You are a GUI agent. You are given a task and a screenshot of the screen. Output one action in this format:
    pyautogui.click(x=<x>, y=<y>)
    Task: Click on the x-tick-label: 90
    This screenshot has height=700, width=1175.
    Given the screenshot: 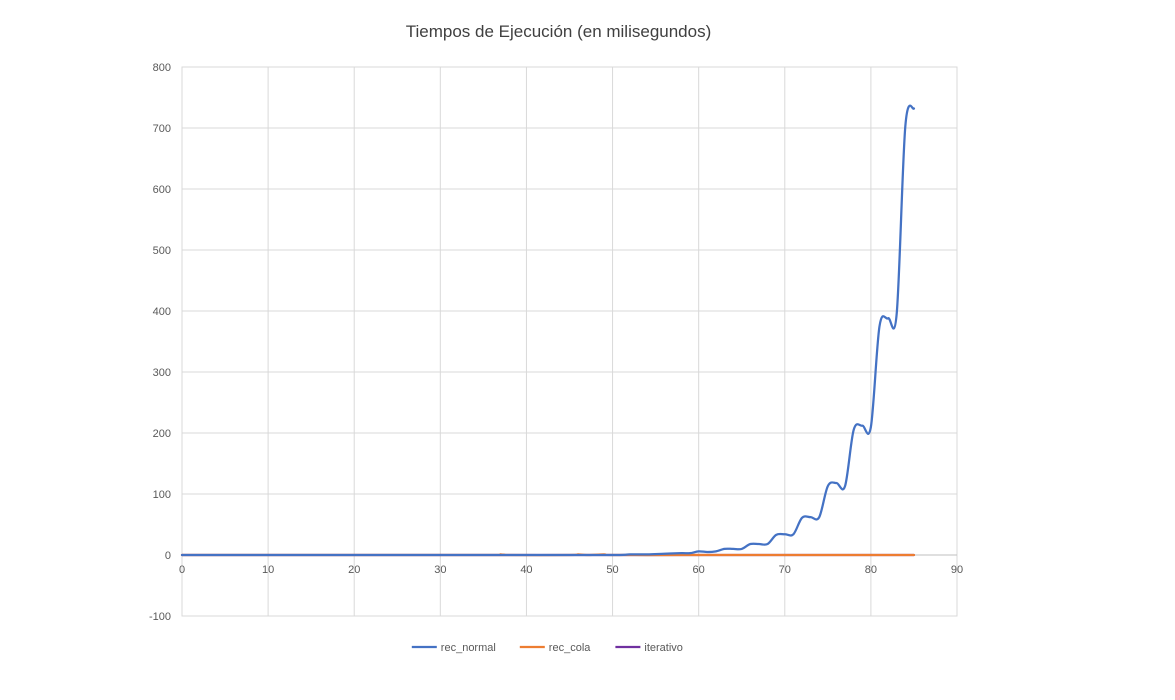 What is the action you would take?
    pyautogui.click(x=957, y=570)
    